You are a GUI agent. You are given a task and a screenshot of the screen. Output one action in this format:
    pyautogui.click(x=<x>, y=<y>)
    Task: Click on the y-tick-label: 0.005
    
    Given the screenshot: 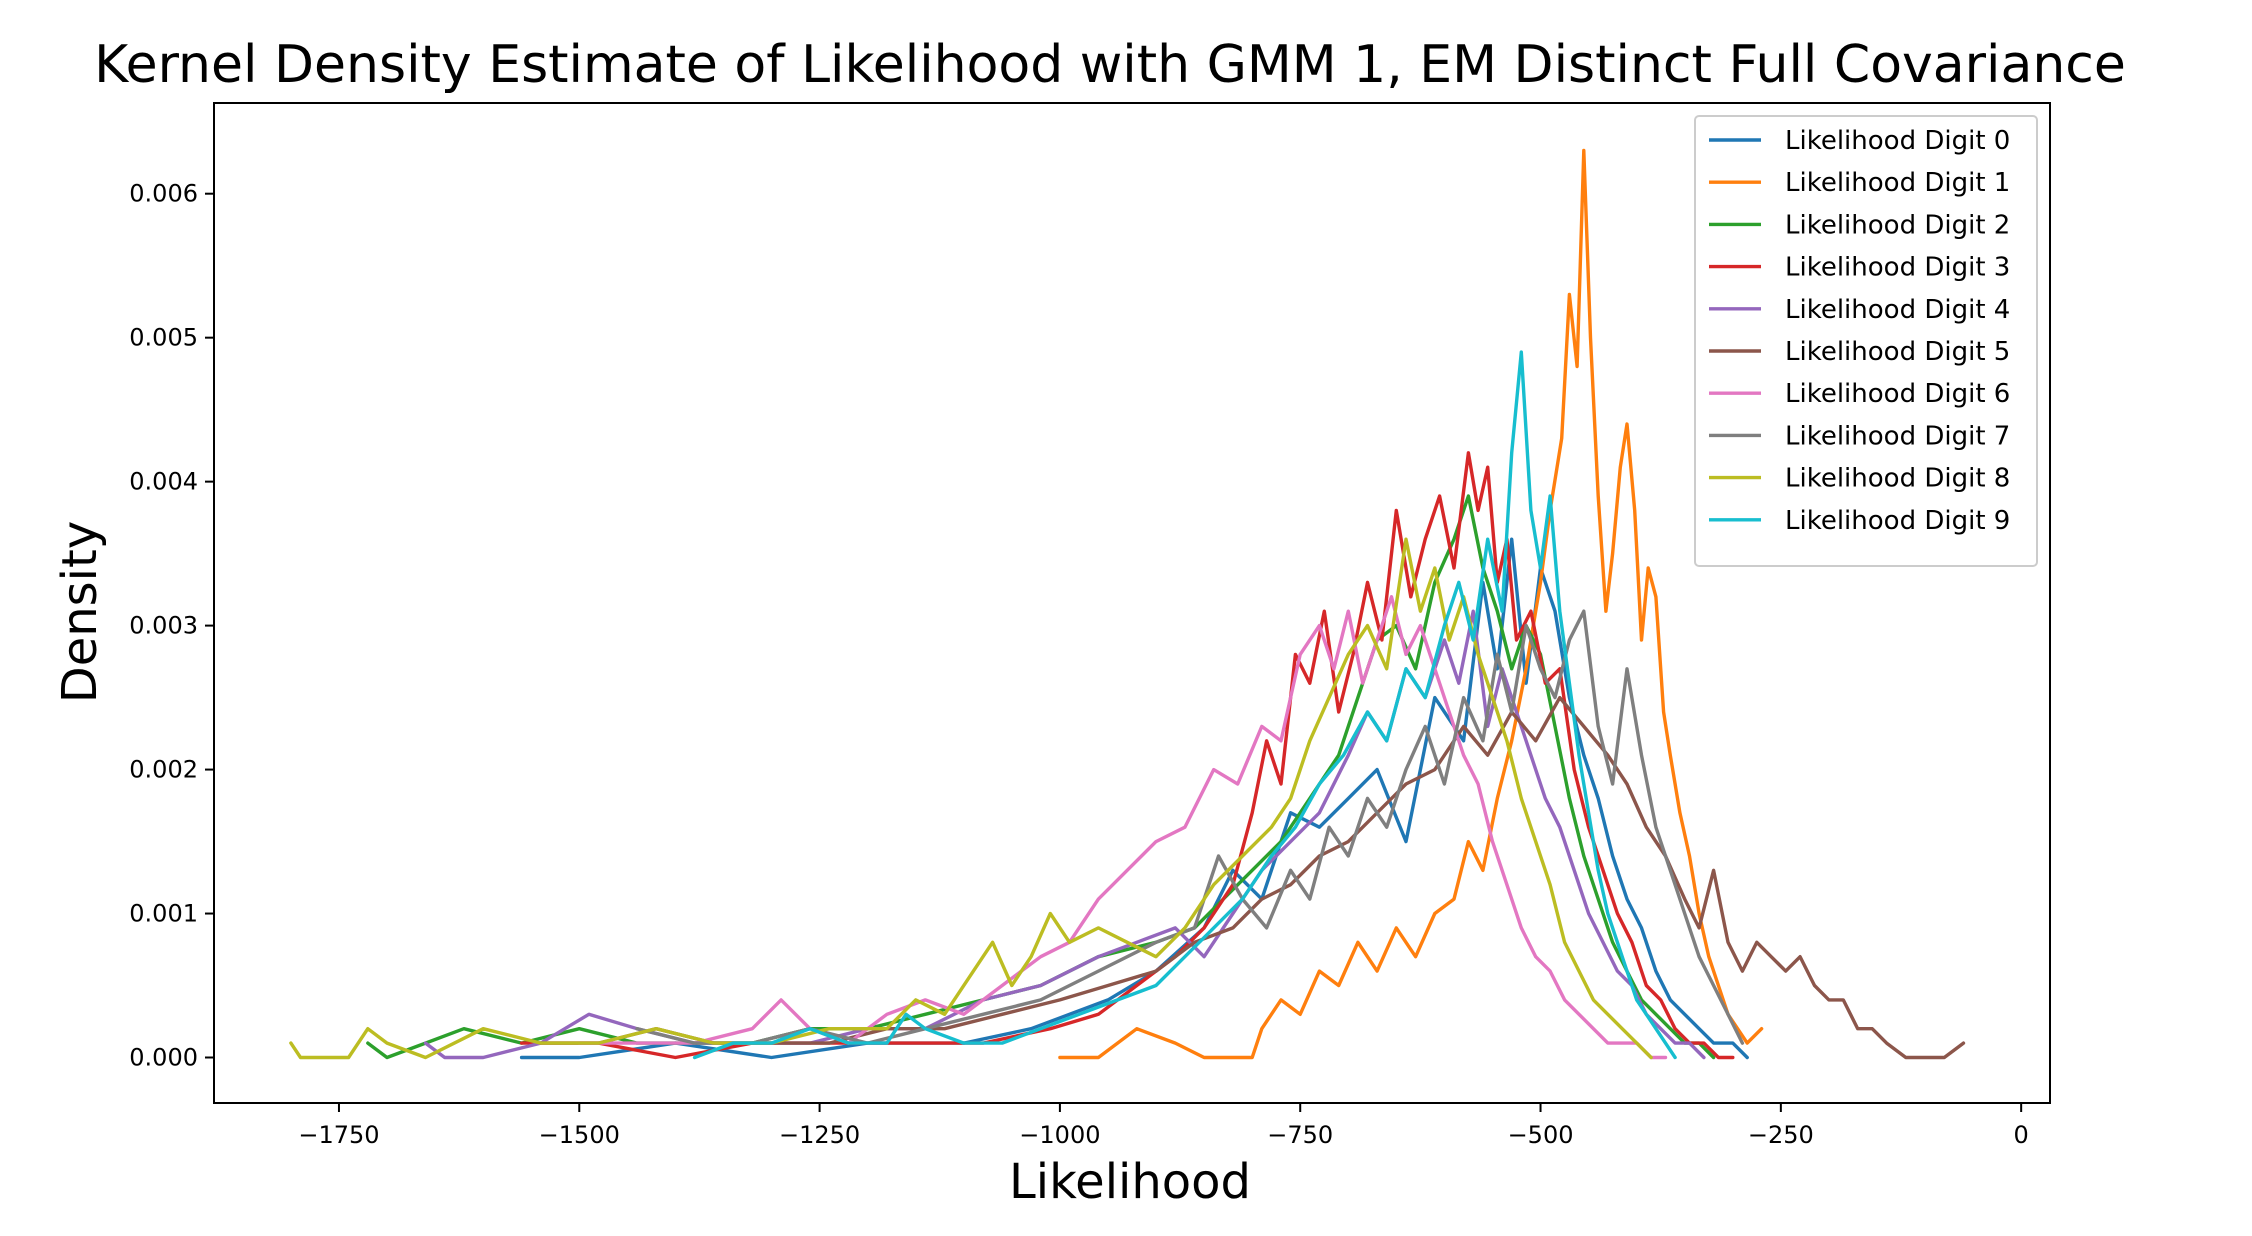 What is the action you would take?
    pyautogui.click(x=163, y=338)
    